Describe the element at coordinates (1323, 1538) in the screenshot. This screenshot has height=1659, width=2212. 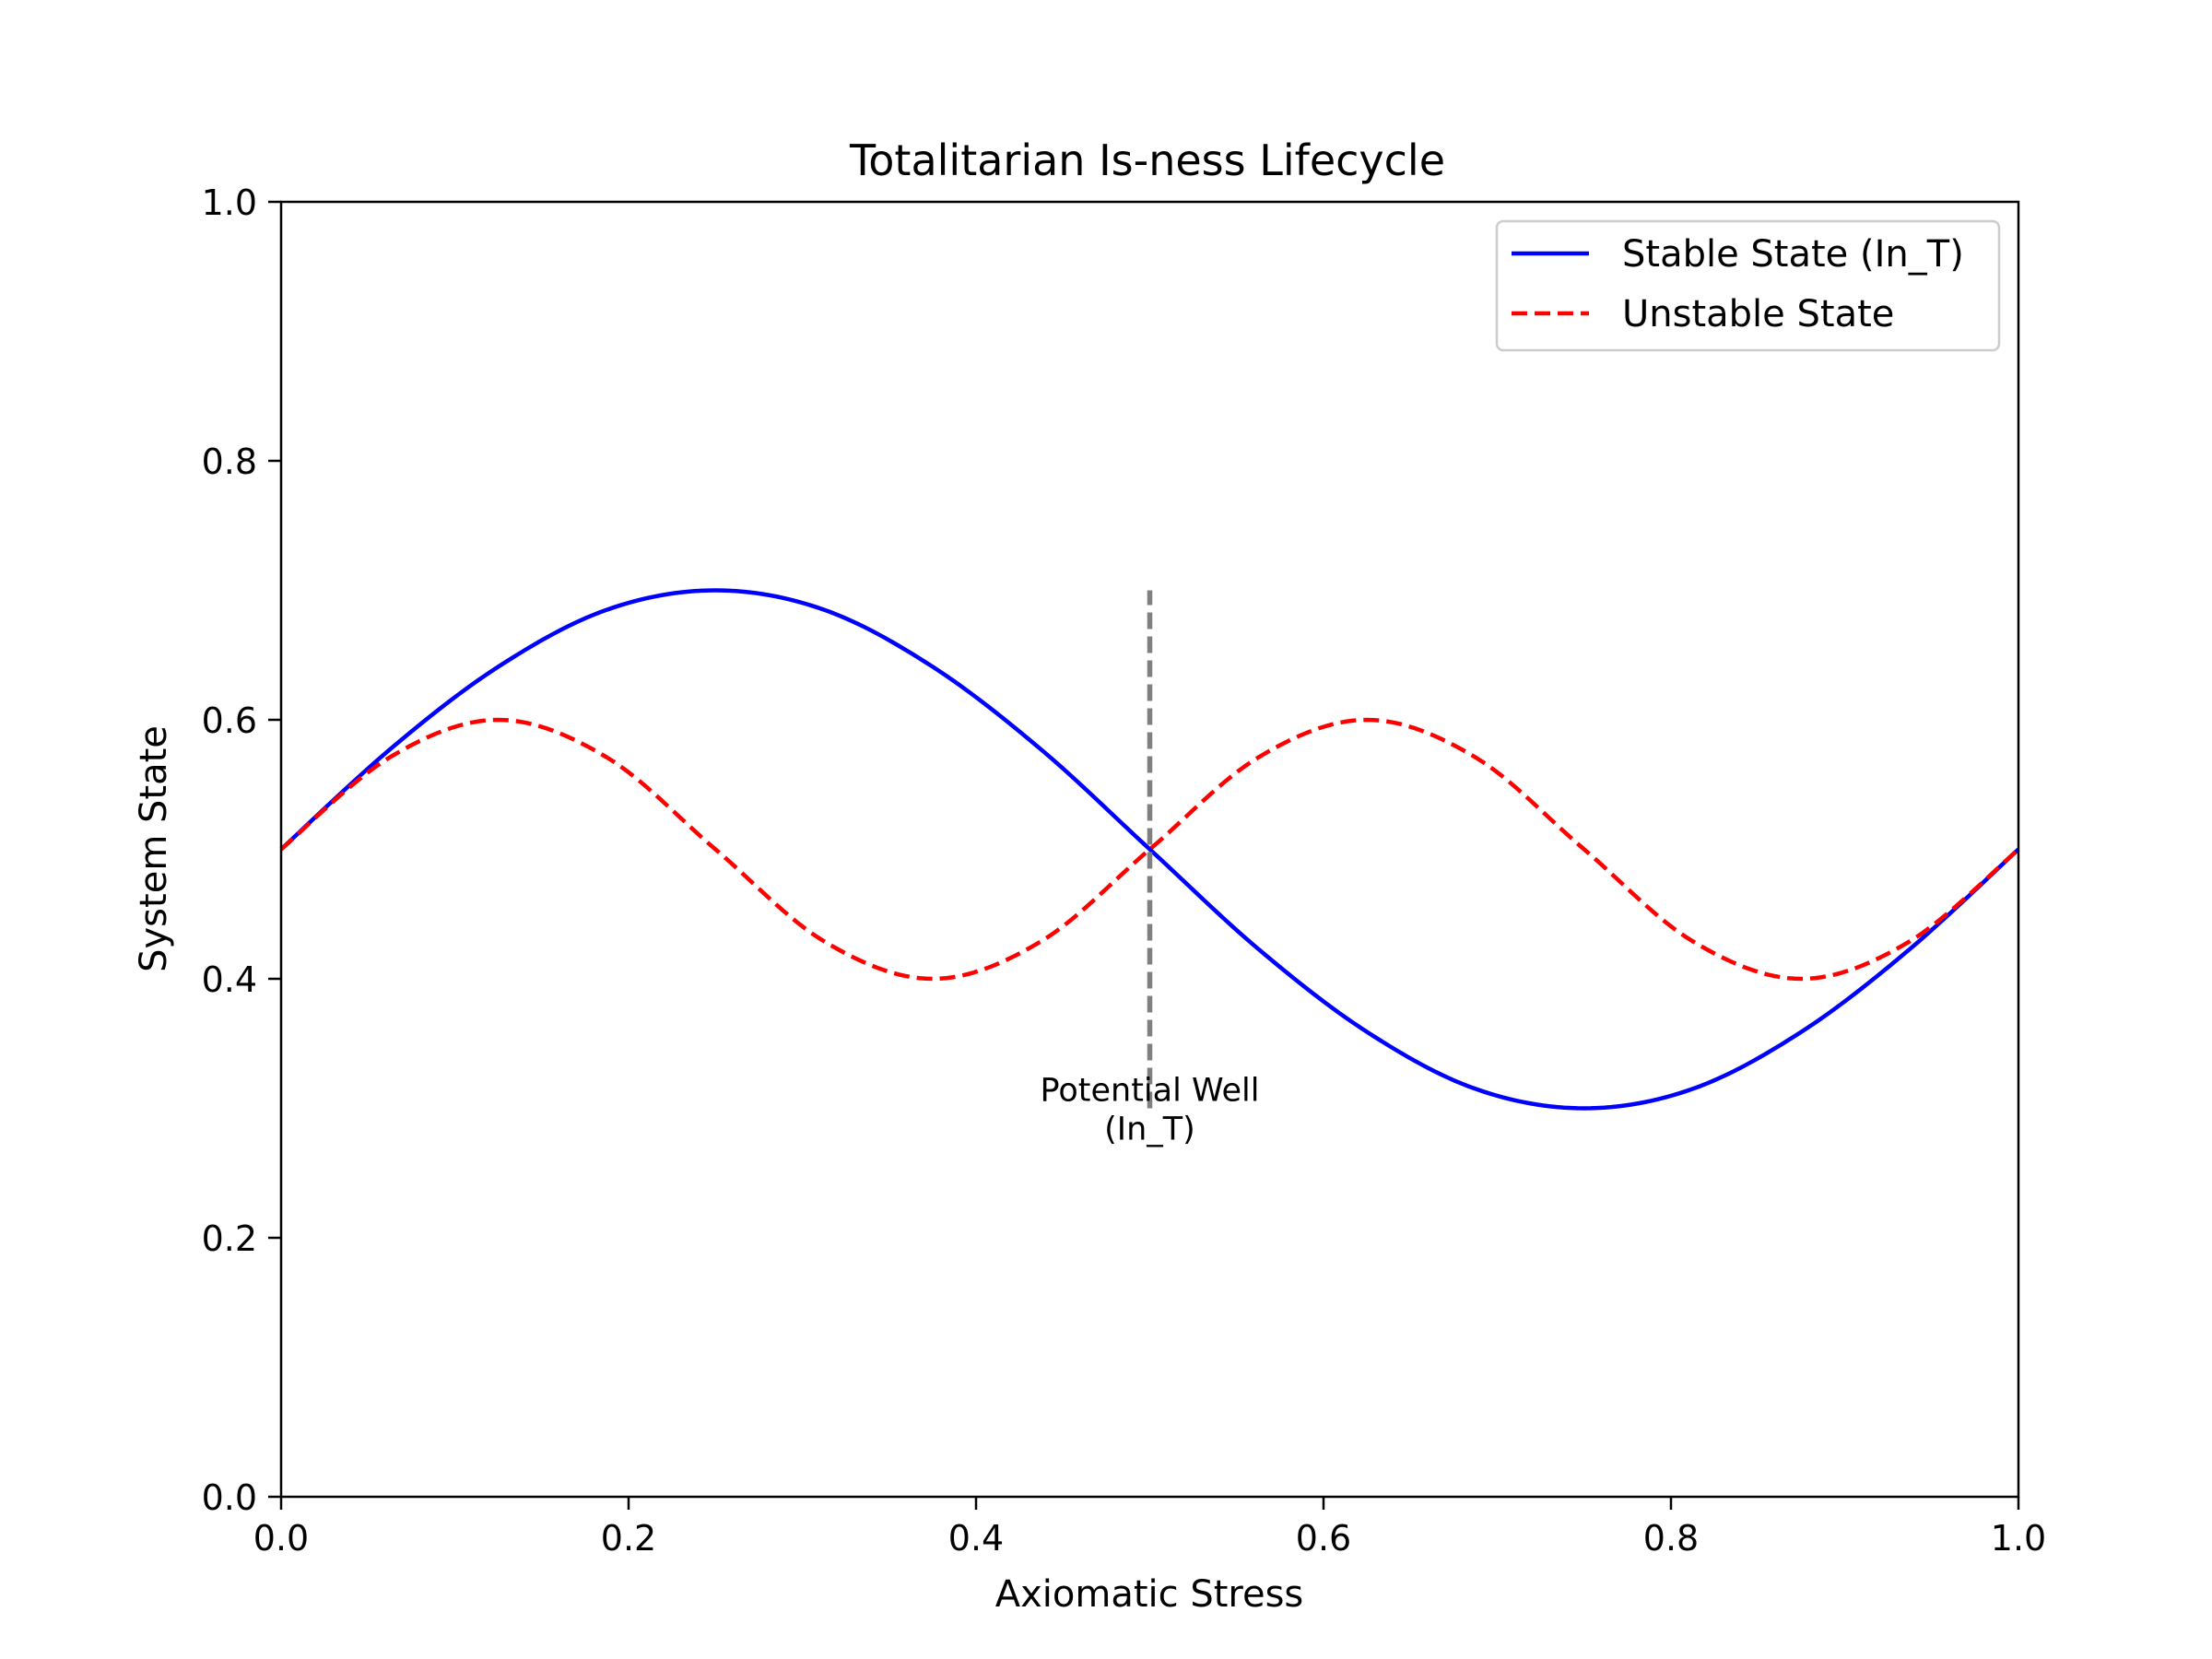
I see `x-tick-label: 0.6` at that location.